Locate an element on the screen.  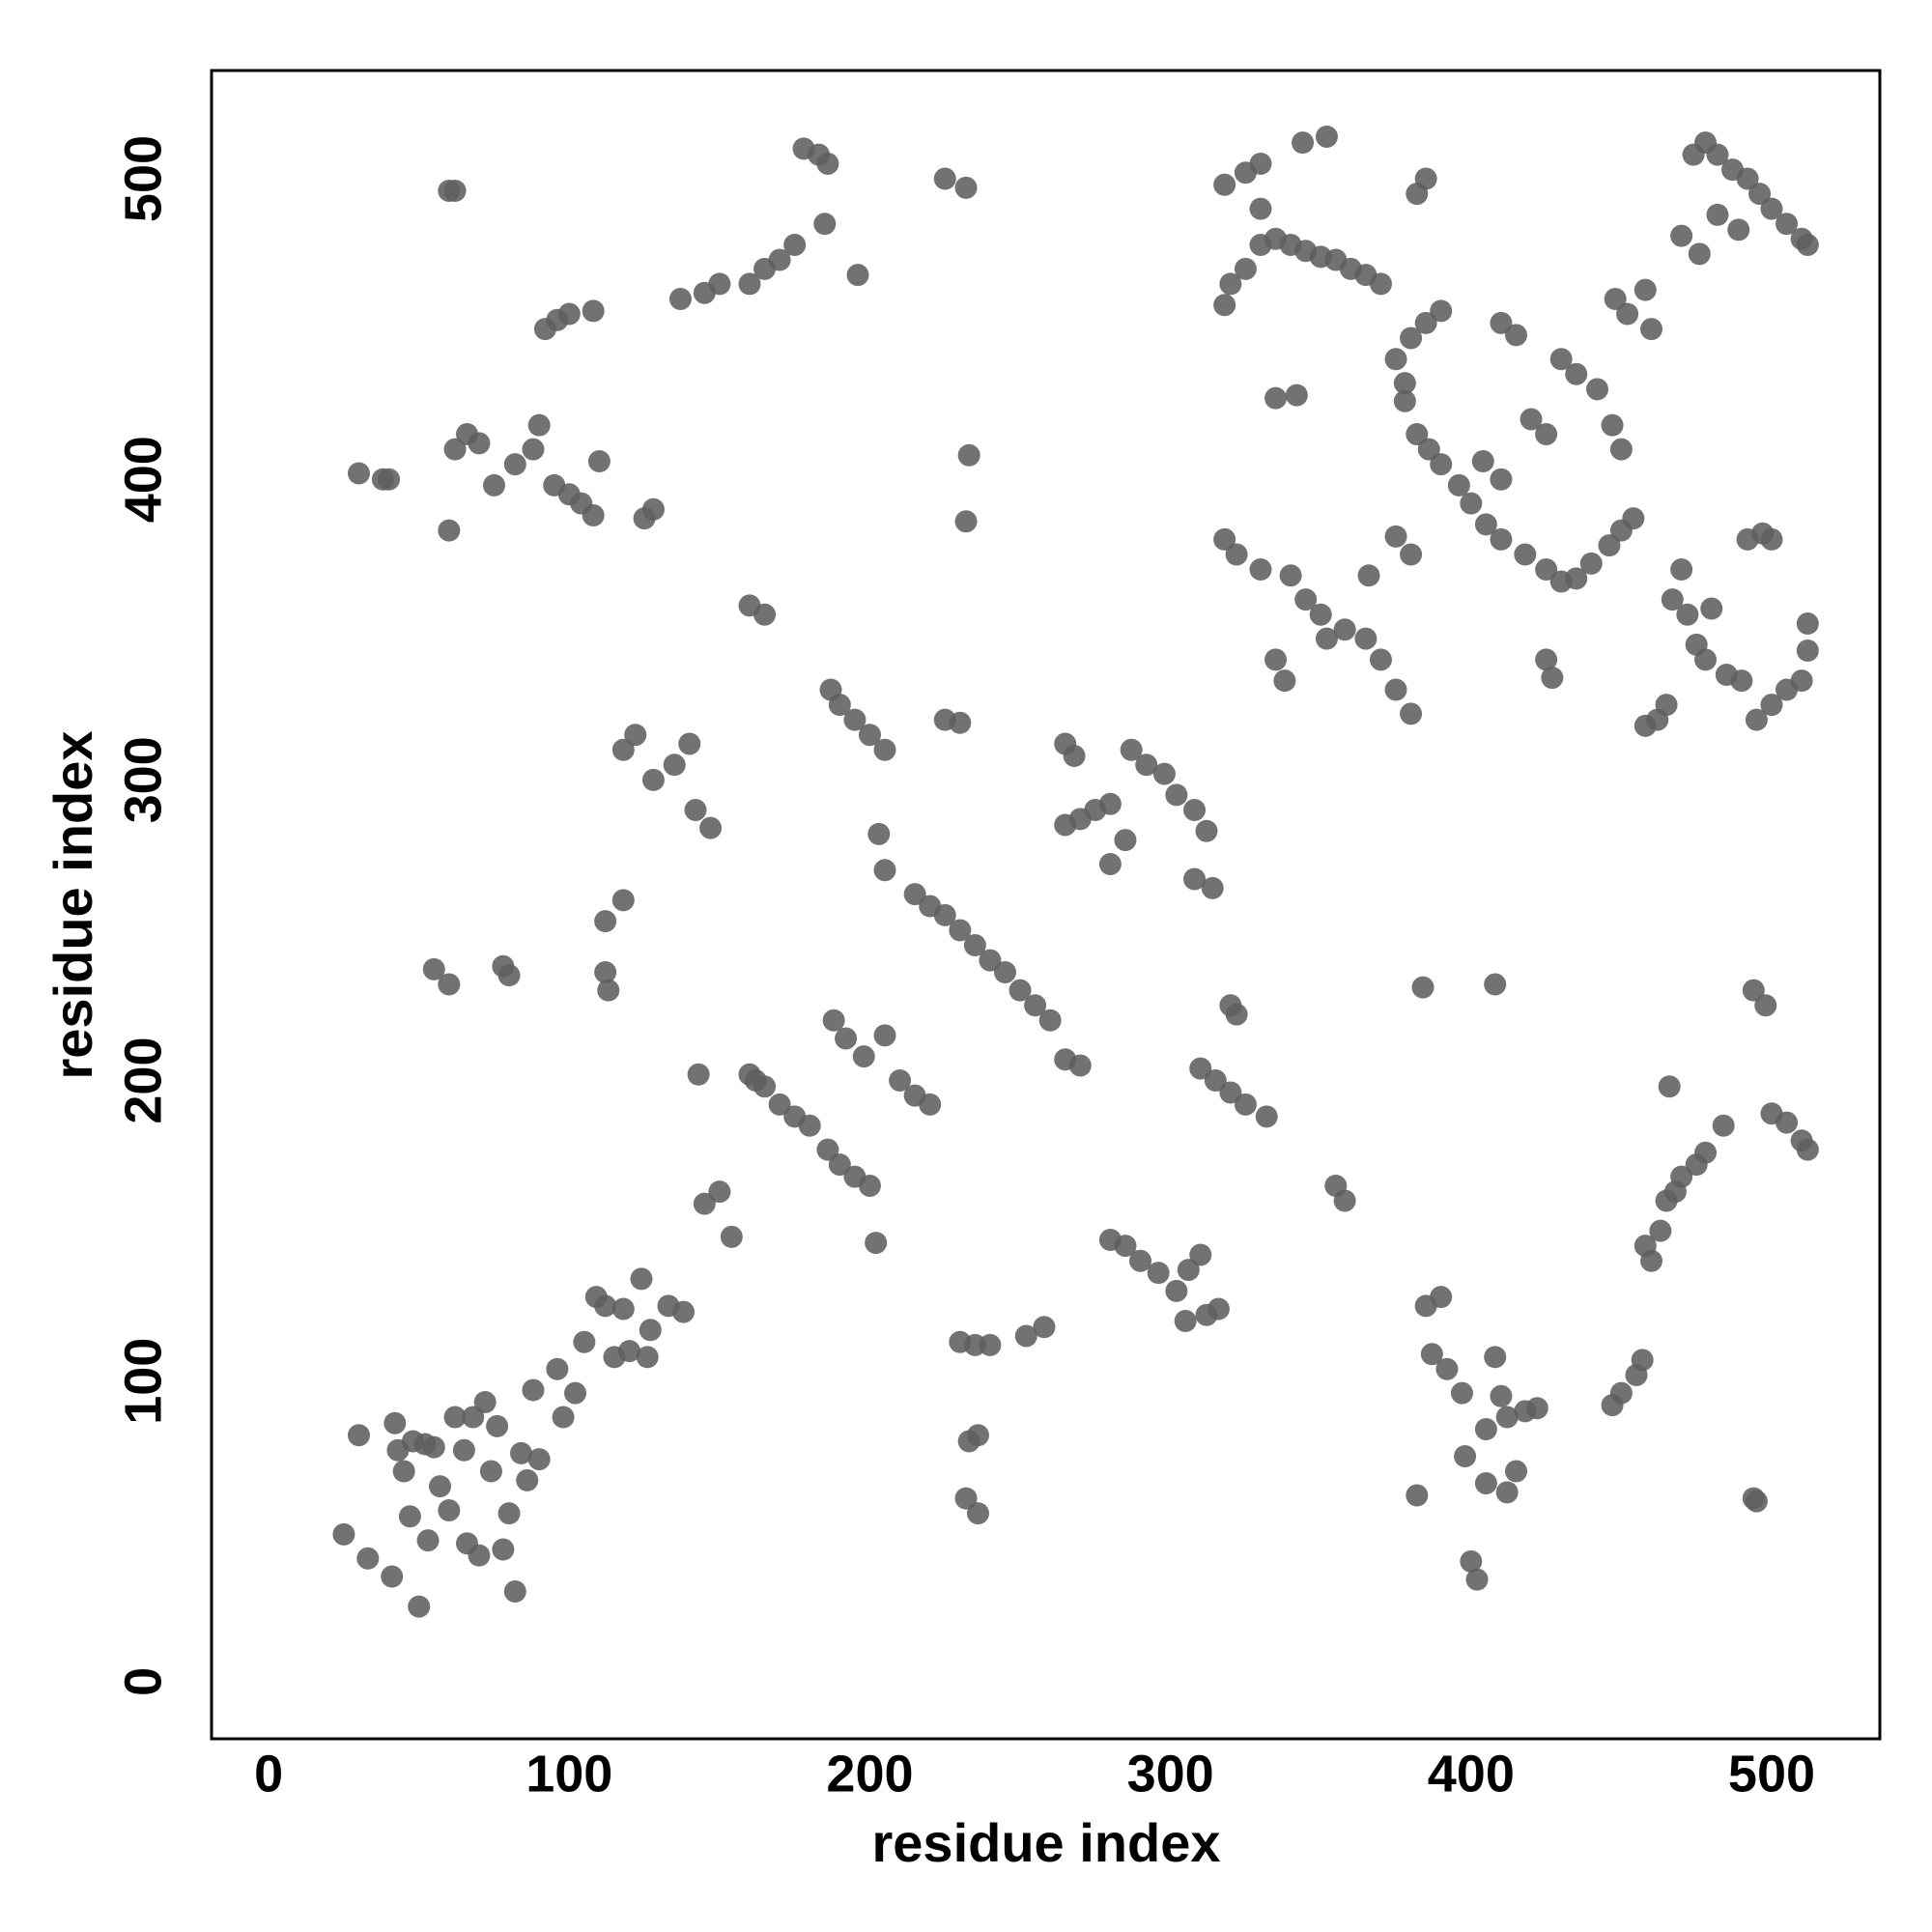
y-tick-label: 300 is located at coordinates (143, 779).